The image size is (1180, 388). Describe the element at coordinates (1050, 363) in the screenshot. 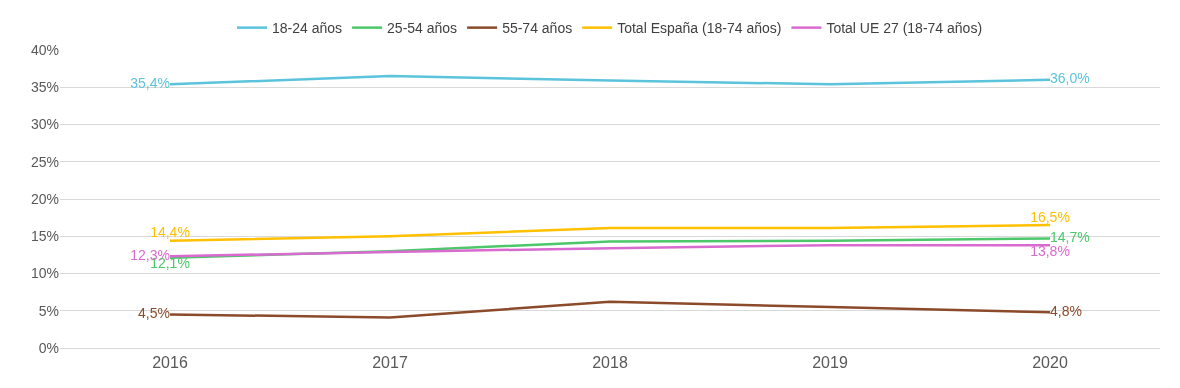

I see `x-tick-label: 2020` at that location.